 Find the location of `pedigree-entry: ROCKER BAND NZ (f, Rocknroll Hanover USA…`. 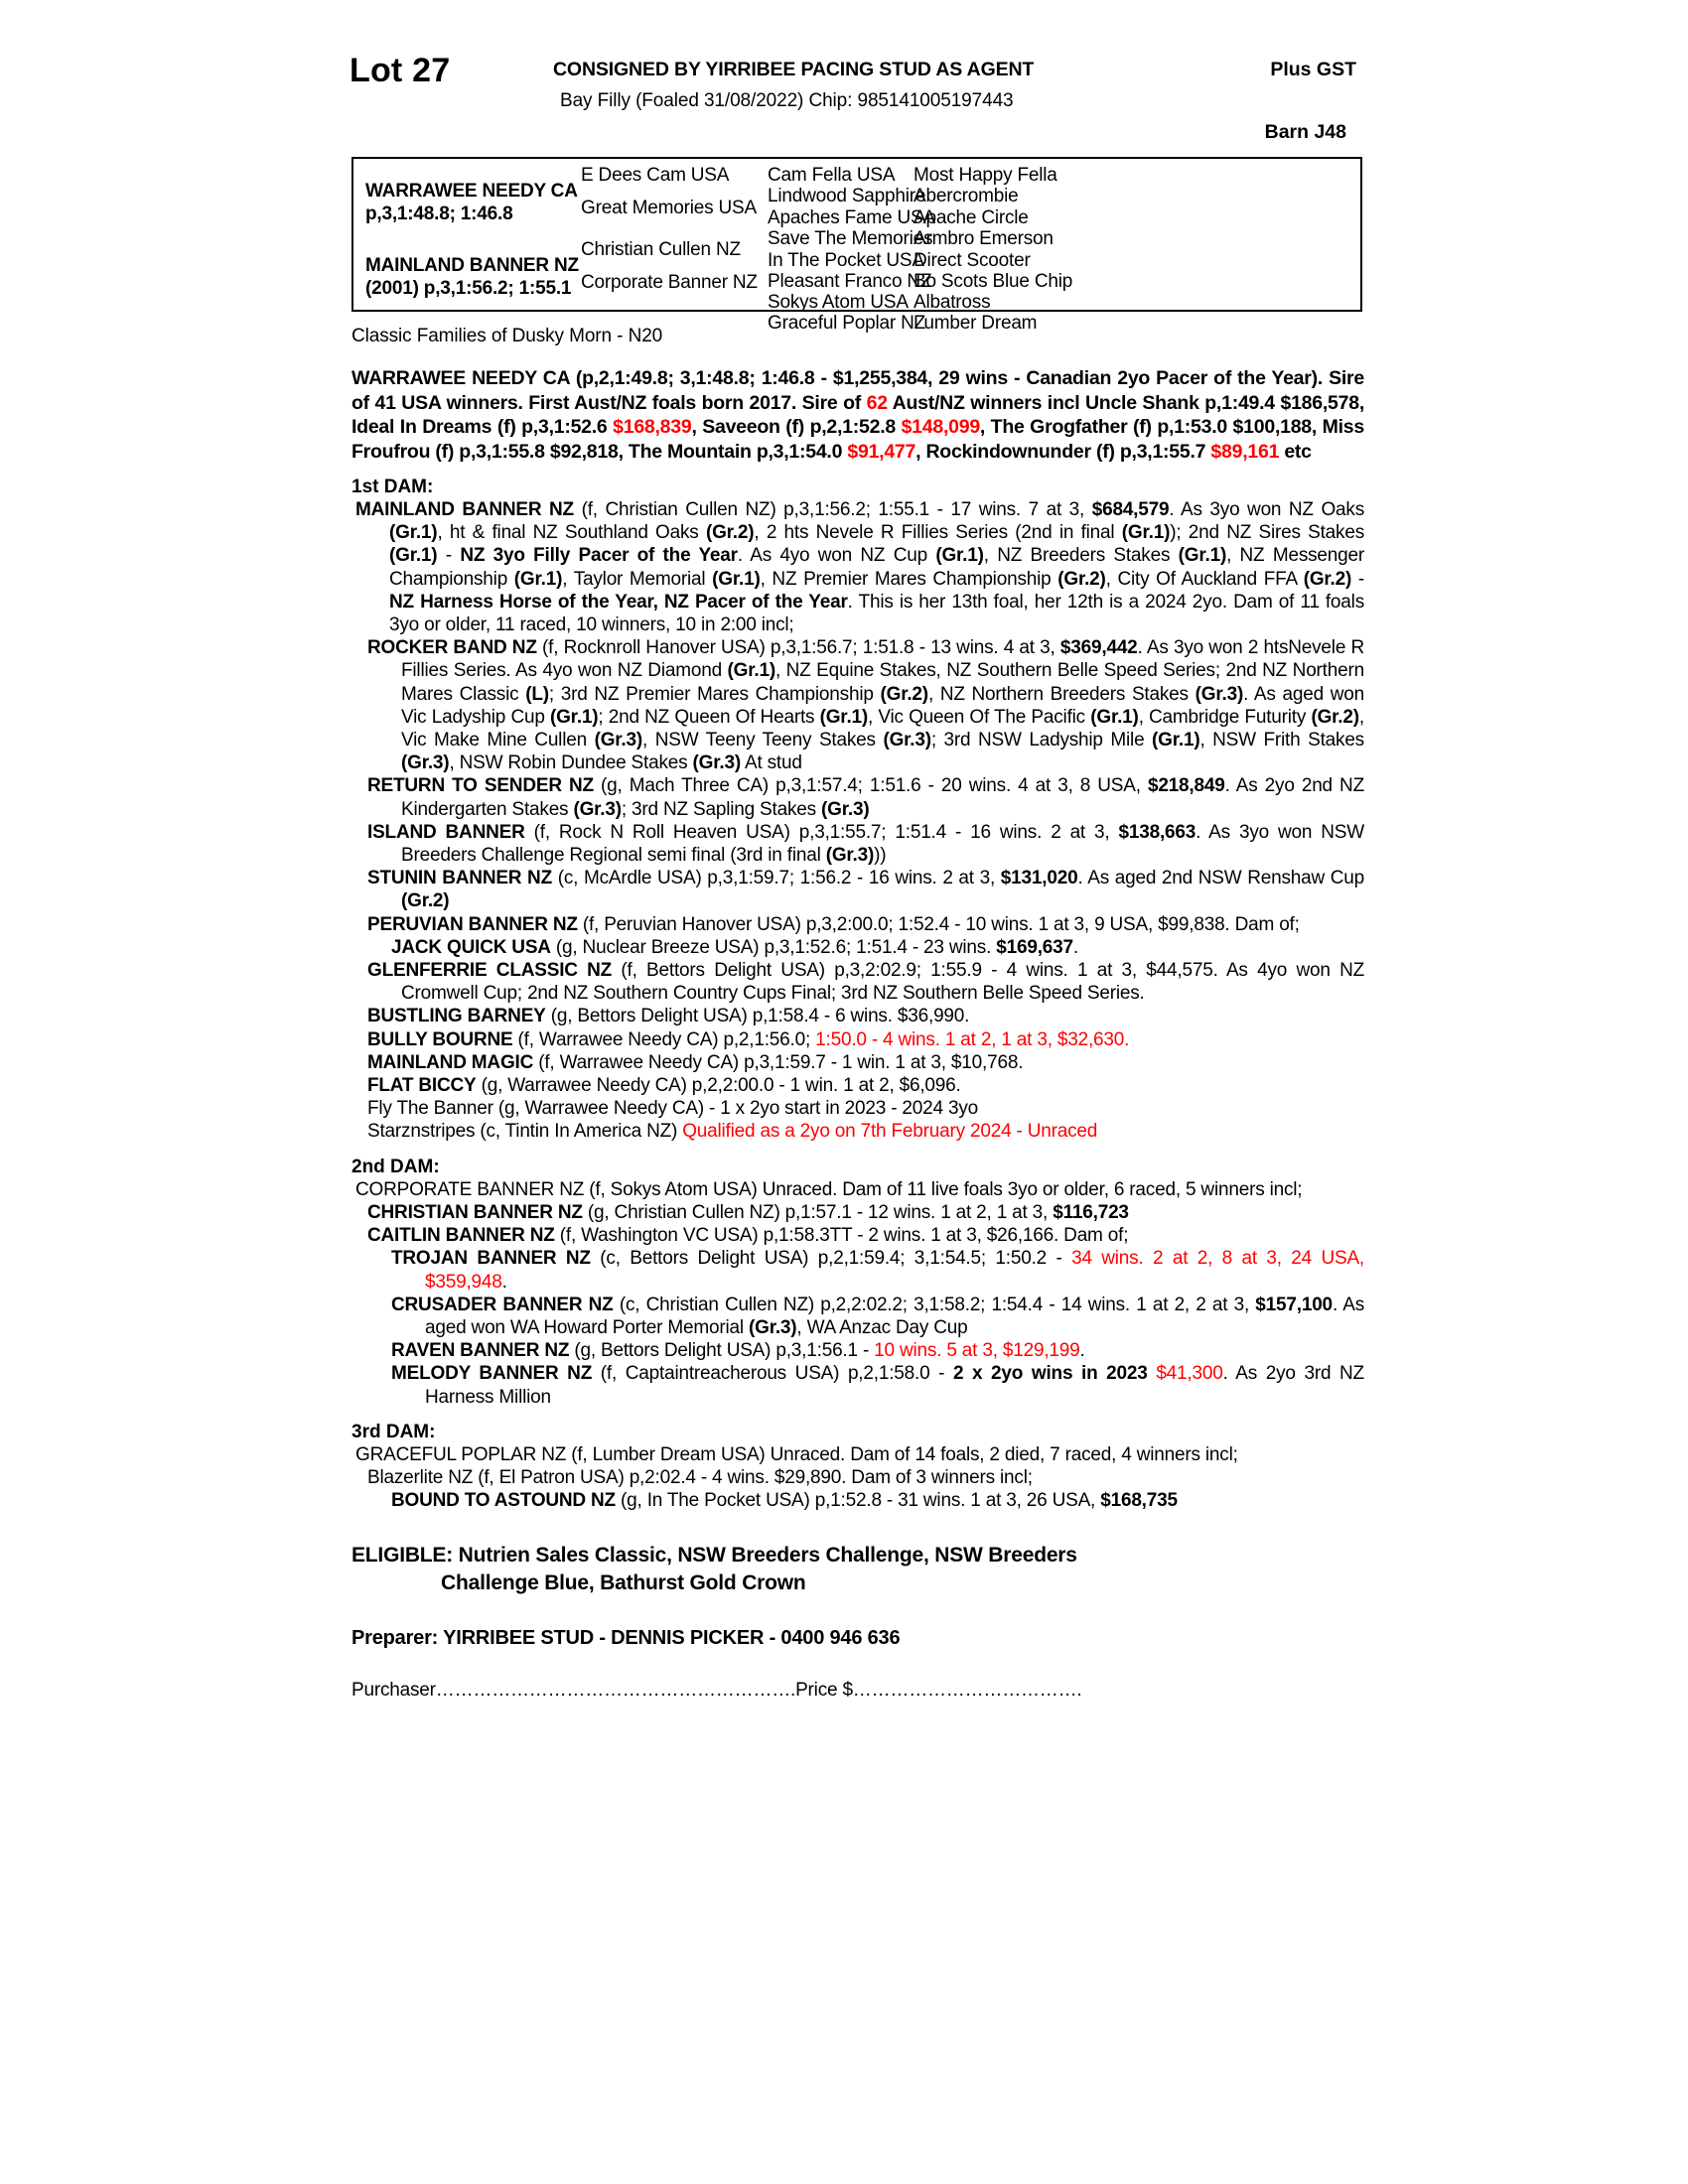

pedigree-entry: ROCKER BAND NZ (f, Rocknroll Hanover USA… is located at coordinates (865, 705).